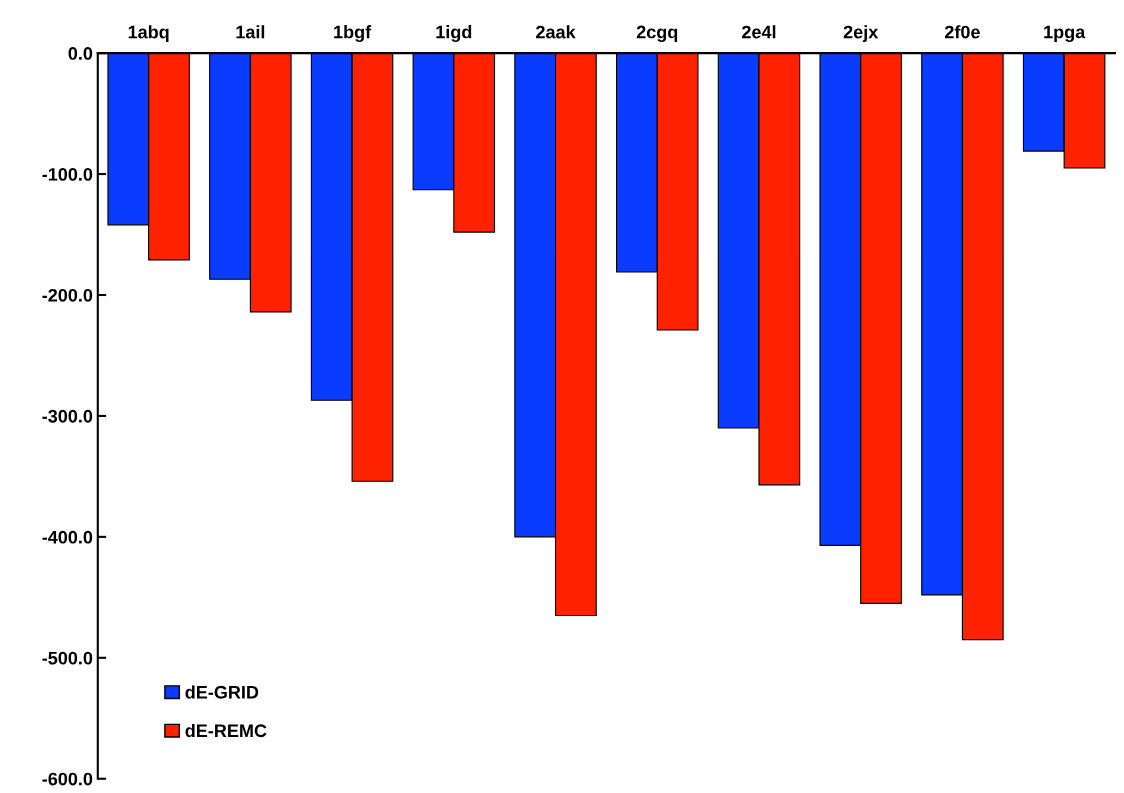 This screenshot has width=1124, height=793. What do you see at coordinates (861, 34) in the screenshot?
I see `x-tick-label: 2ejx` at bounding box center [861, 34].